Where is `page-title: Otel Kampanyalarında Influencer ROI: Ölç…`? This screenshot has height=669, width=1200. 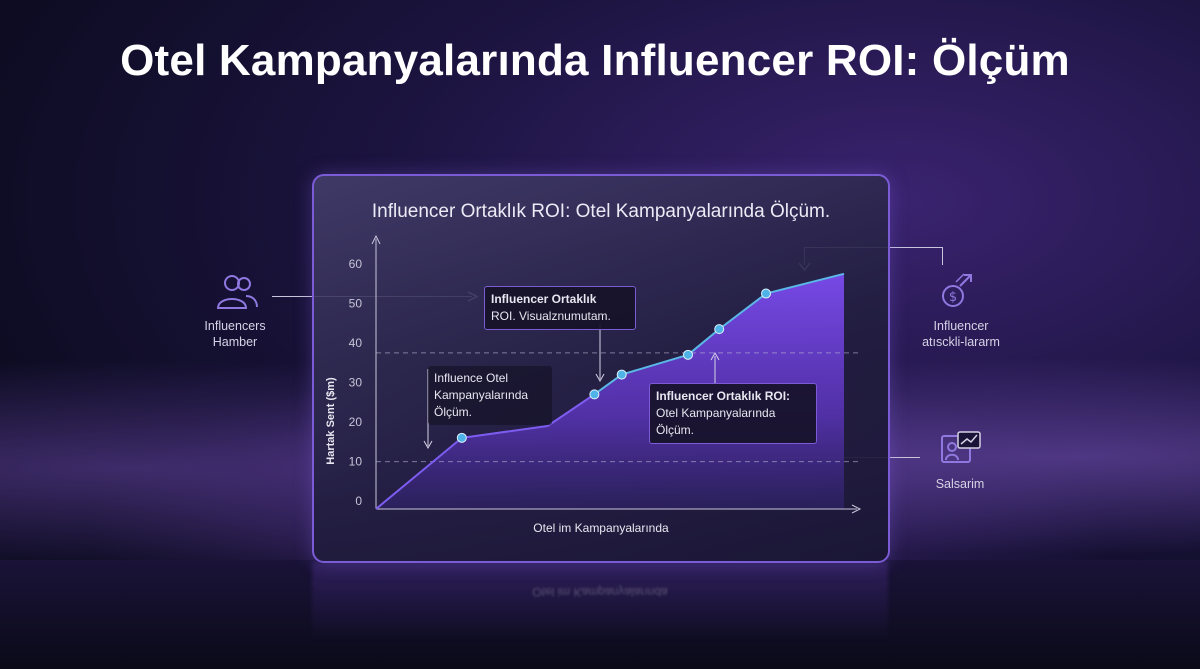
page-title: Otel Kampanyalarında Influencer ROI: Ölç… is located at coordinates (595, 60).